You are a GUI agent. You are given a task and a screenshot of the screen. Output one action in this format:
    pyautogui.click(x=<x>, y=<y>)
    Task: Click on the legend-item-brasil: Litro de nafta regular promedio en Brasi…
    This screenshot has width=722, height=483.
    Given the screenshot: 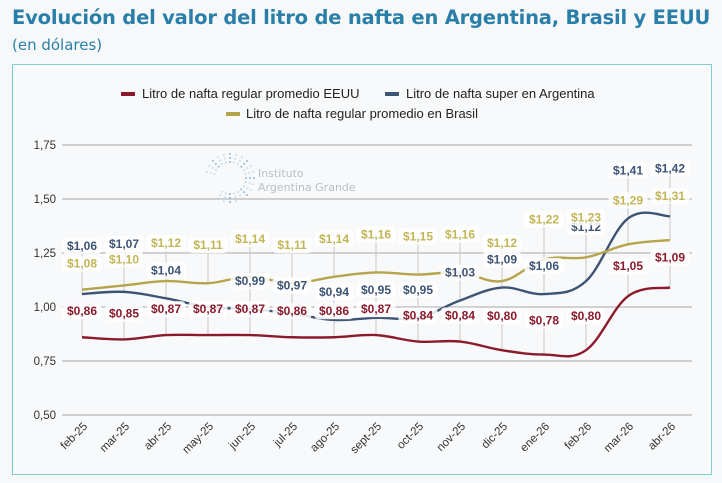 What is the action you would take?
    pyautogui.click(x=352, y=113)
    